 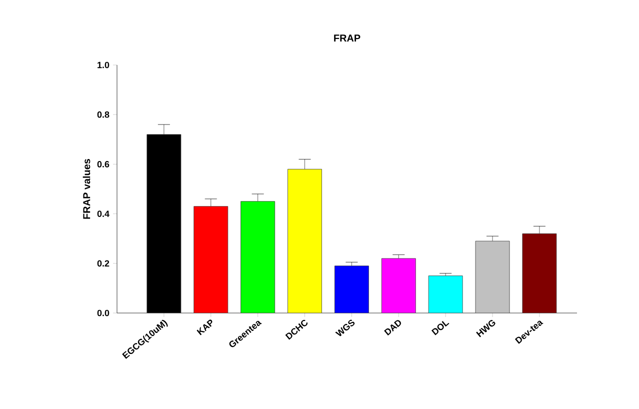 What do you see at coordinates (440, 328) in the screenshot?
I see `x-tick-label: DOL` at bounding box center [440, 328].